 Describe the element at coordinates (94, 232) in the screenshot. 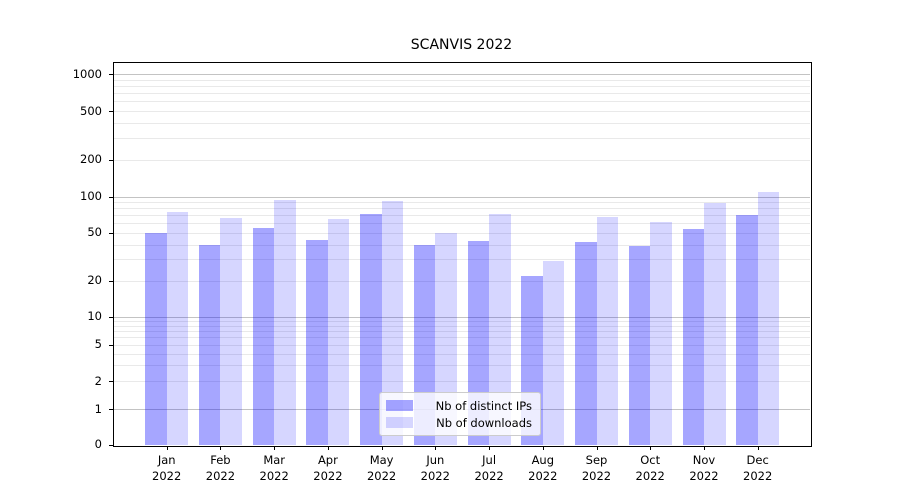

I see `y-axis-tick-label: 50` at that location.